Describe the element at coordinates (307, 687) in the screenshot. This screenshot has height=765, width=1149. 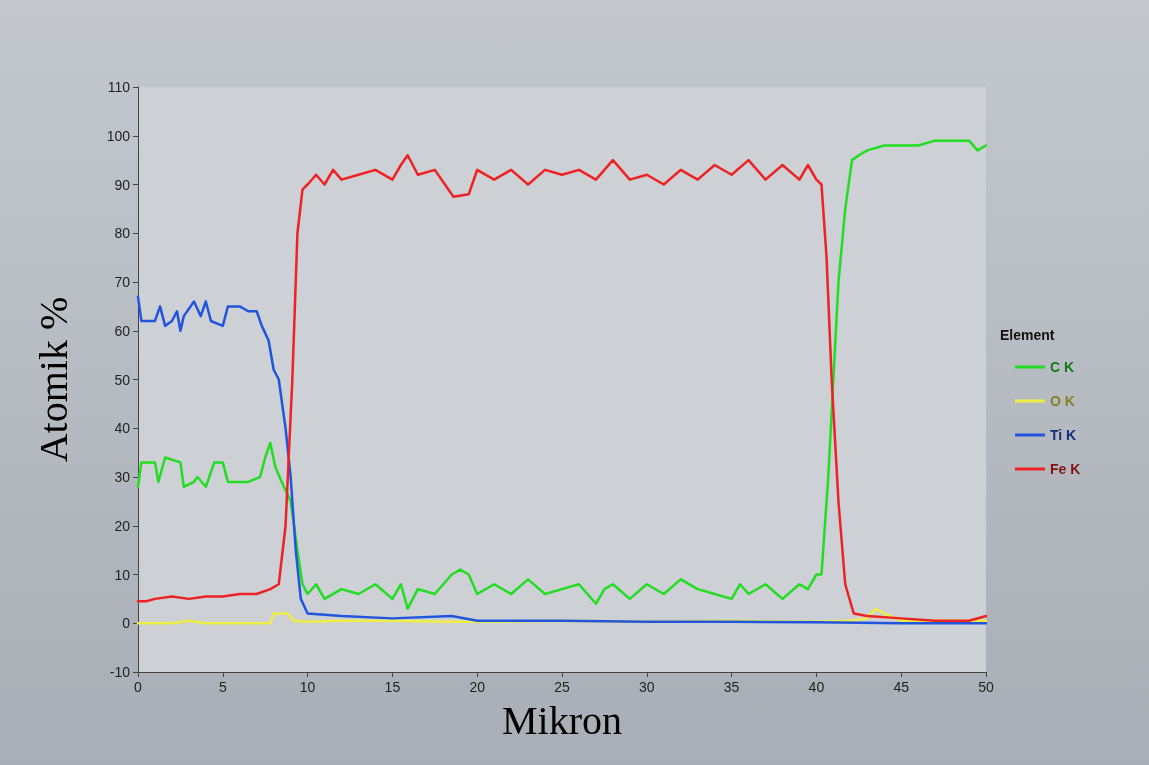
I see `x-tick-label: 10` at that location.